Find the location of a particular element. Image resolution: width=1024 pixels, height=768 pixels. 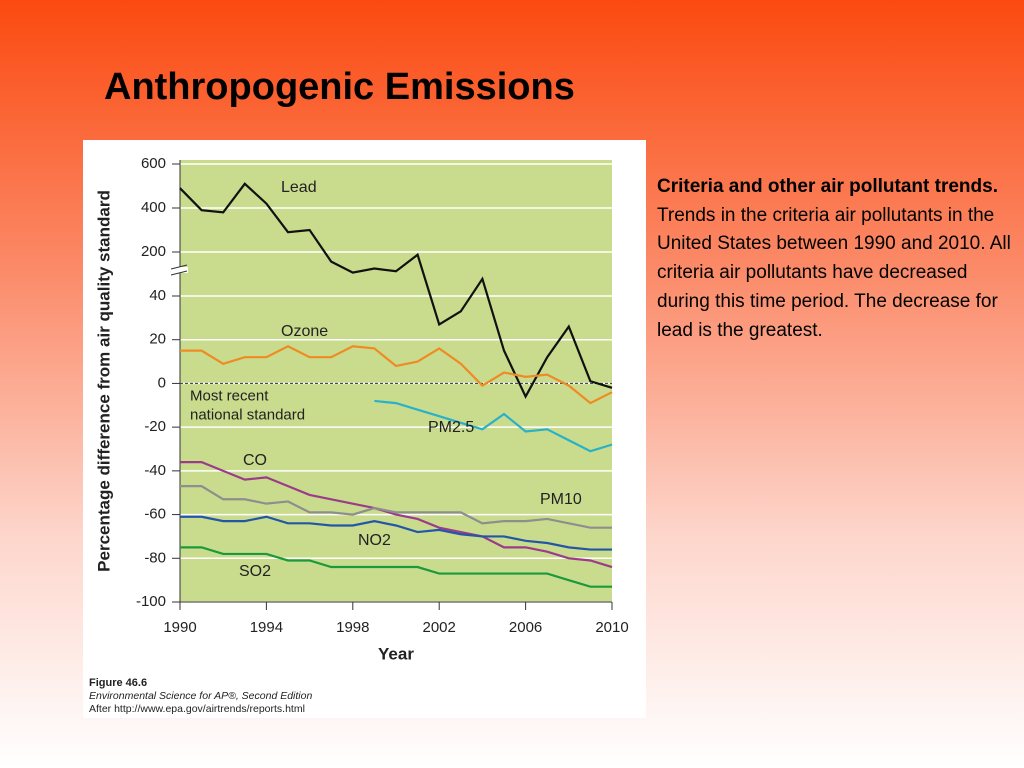

x-tick-label: 2010 is located at coordinates (611, 627).